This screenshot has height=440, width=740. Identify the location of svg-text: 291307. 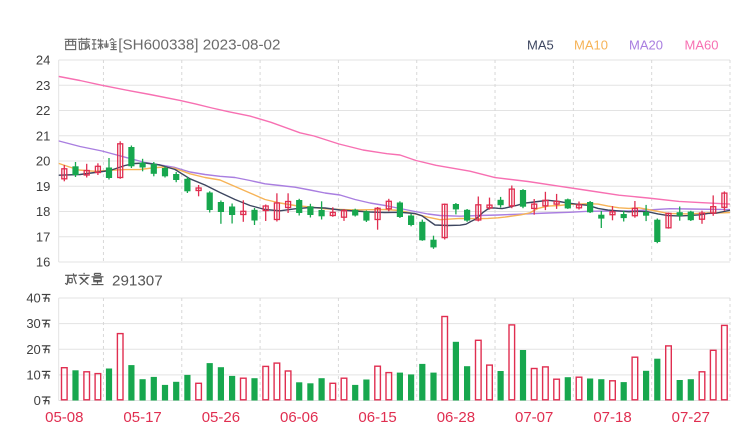
(137, 281).